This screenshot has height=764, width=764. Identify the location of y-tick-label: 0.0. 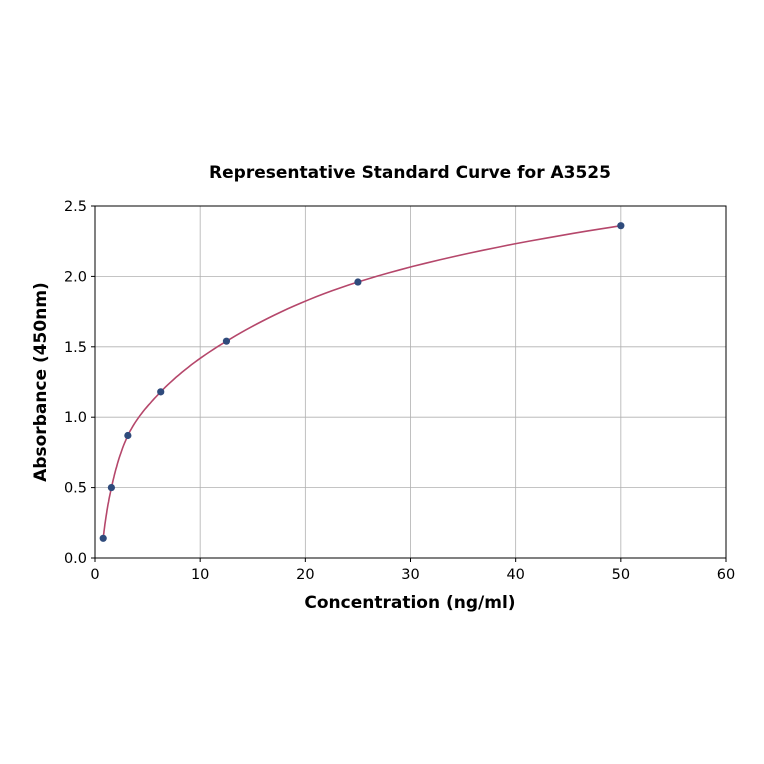
(75, 559).